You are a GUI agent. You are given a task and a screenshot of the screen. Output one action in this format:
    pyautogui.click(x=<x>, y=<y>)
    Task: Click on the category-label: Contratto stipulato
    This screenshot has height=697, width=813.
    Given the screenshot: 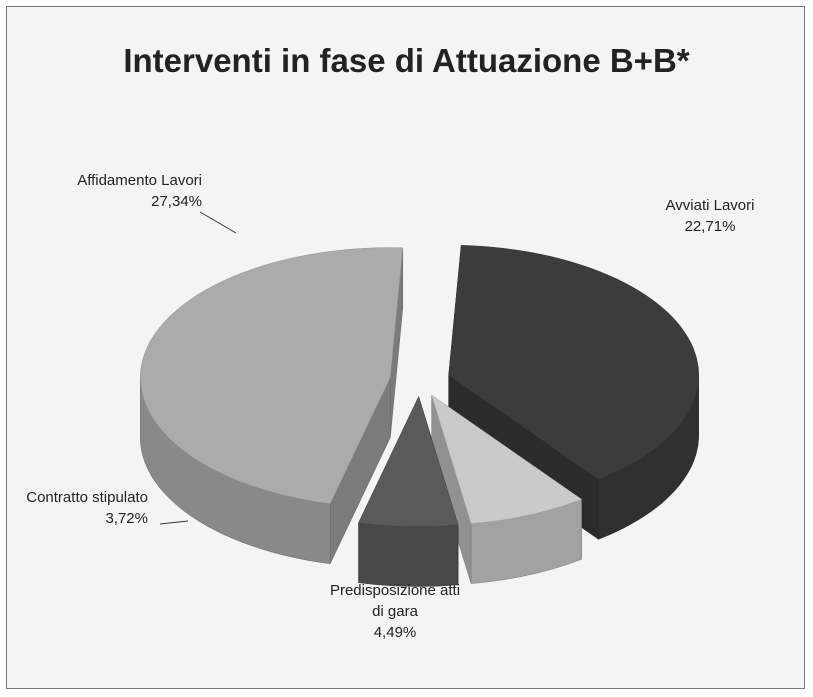 What is the action you would take?
    pyautogui.click(x=87, y=497)
    